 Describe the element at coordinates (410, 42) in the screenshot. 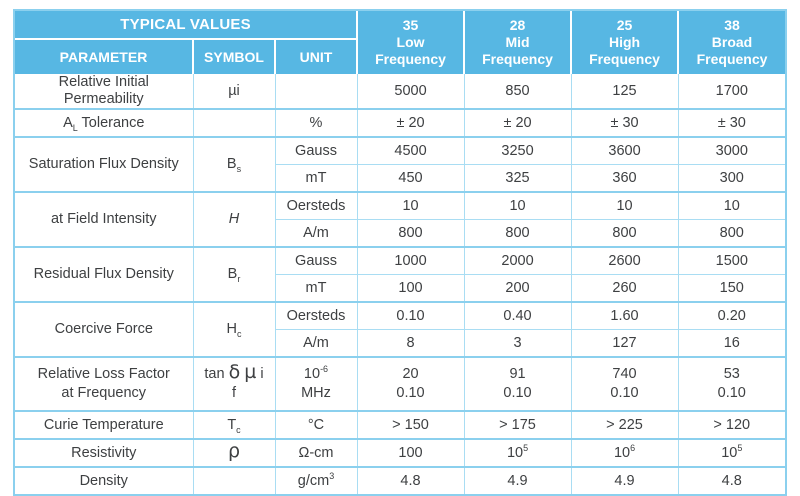

I see `material-header-35-low-frequency: 35 Low Frequency` at that location.